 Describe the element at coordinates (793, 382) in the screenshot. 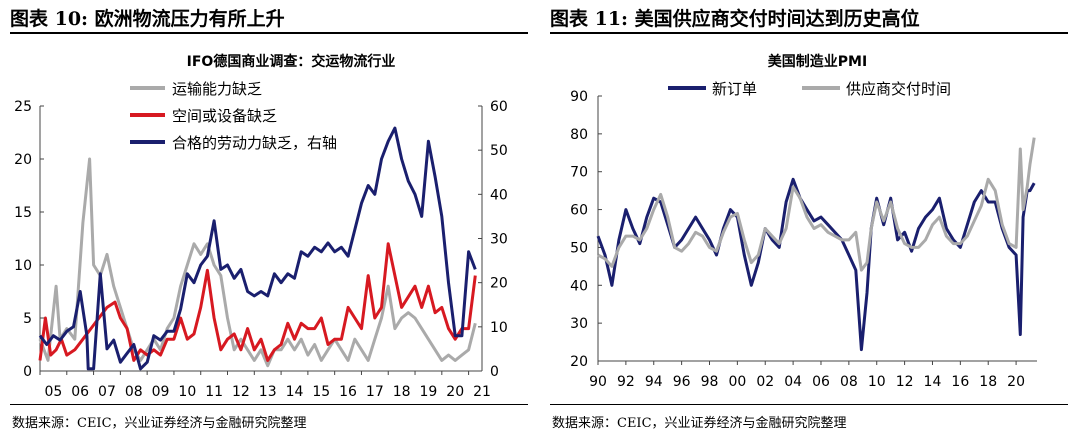

I see `x-tick-label: 04` at that location.